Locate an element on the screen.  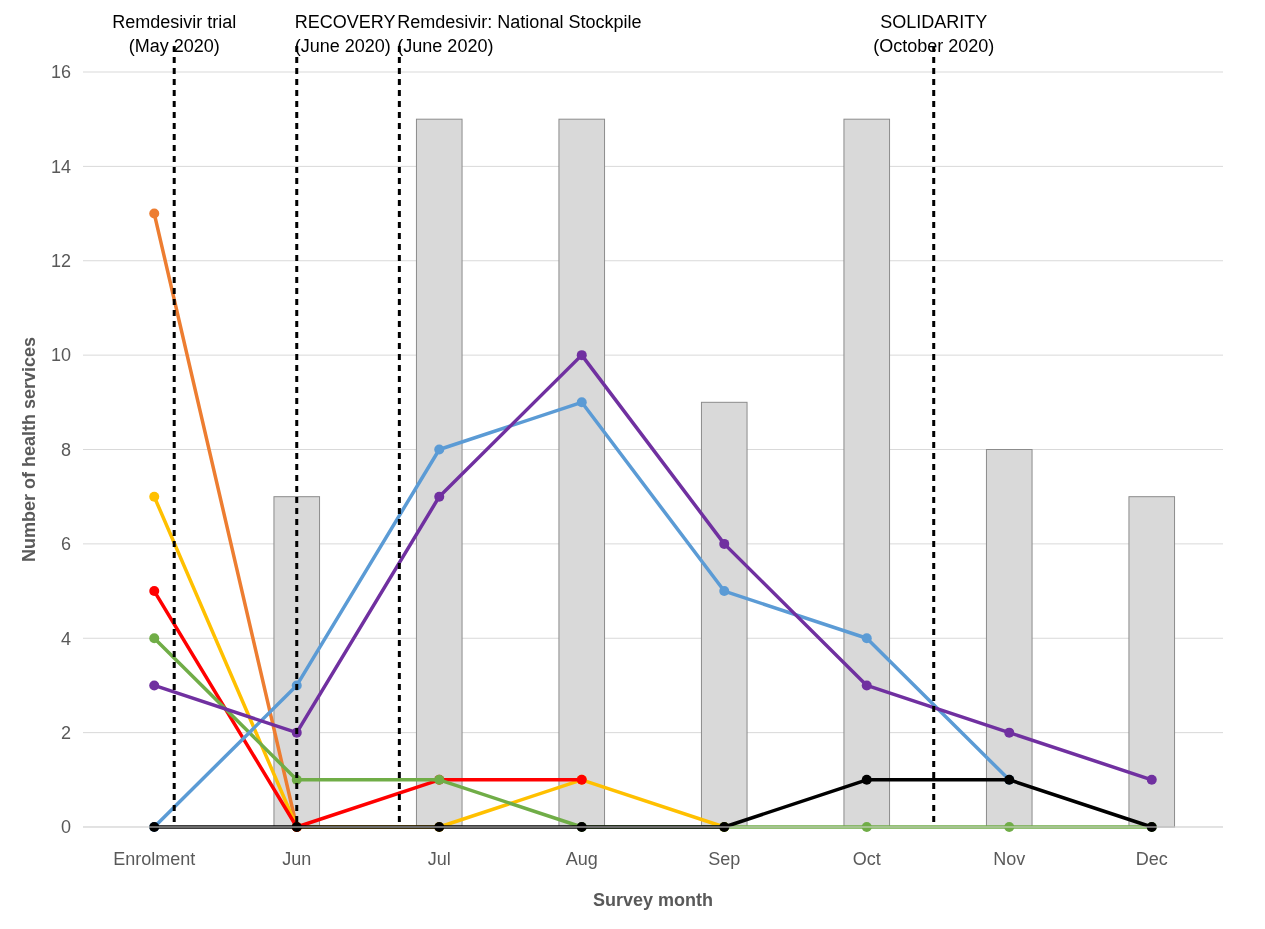
y-tick-label: 8 is located at coordinates (65, 449).